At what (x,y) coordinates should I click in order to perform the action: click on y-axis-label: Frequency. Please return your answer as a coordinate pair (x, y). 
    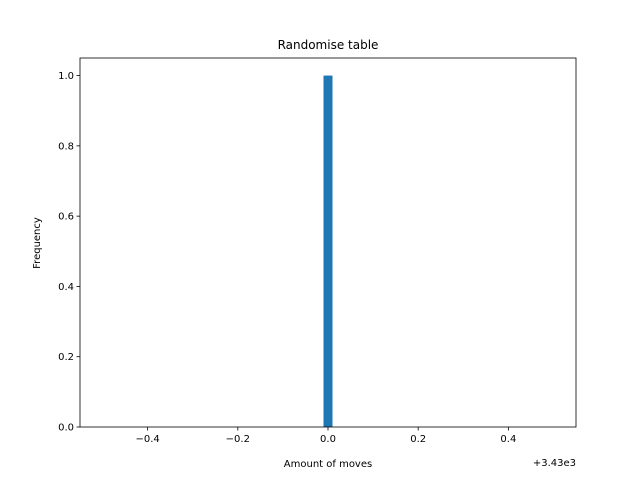
    Looking at the image, I should click on (37, 243).